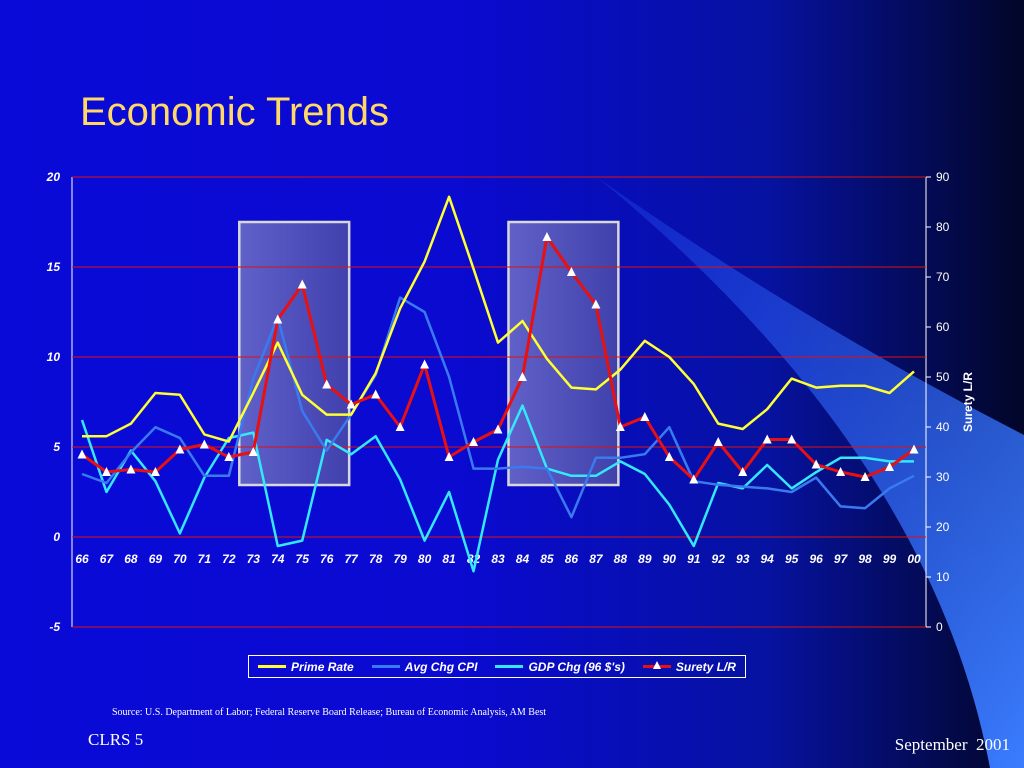  Describe the element at coordinates (229, 559) in the screenshot. I see `x-tick-label: 72` at that location.